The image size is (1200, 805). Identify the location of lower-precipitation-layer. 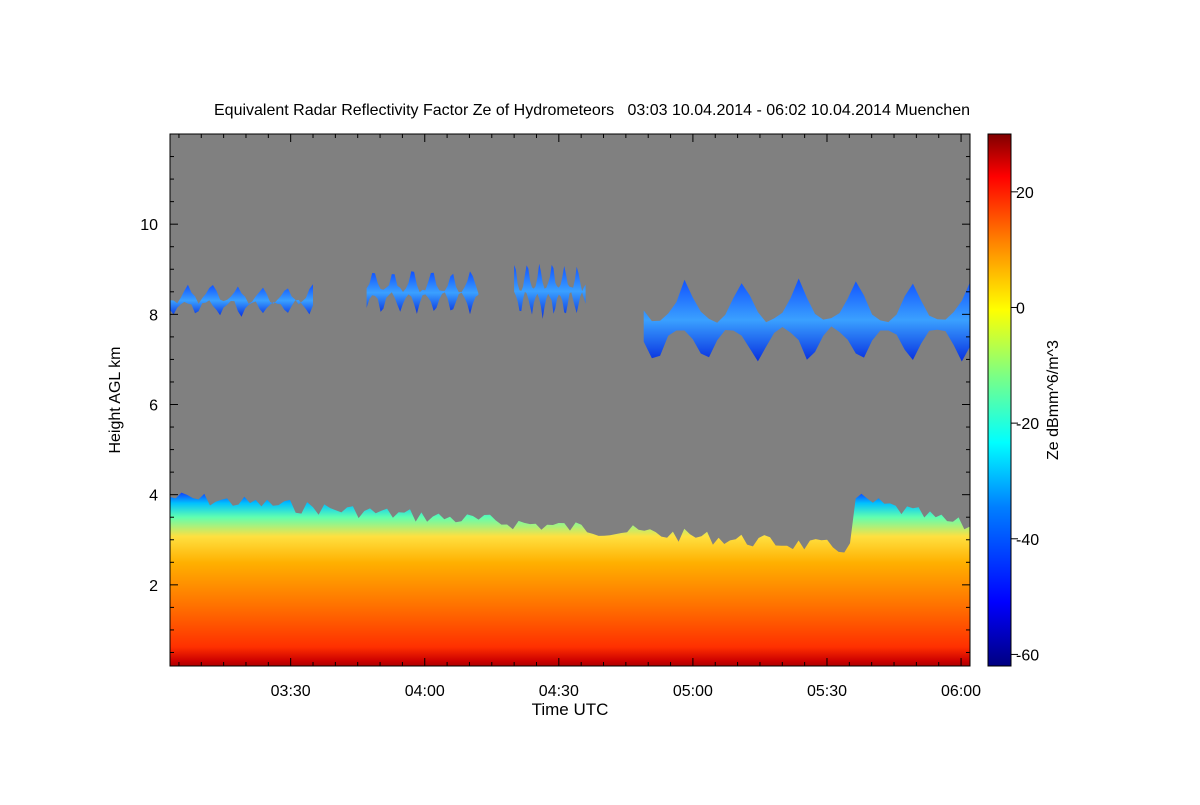
(570, 579).